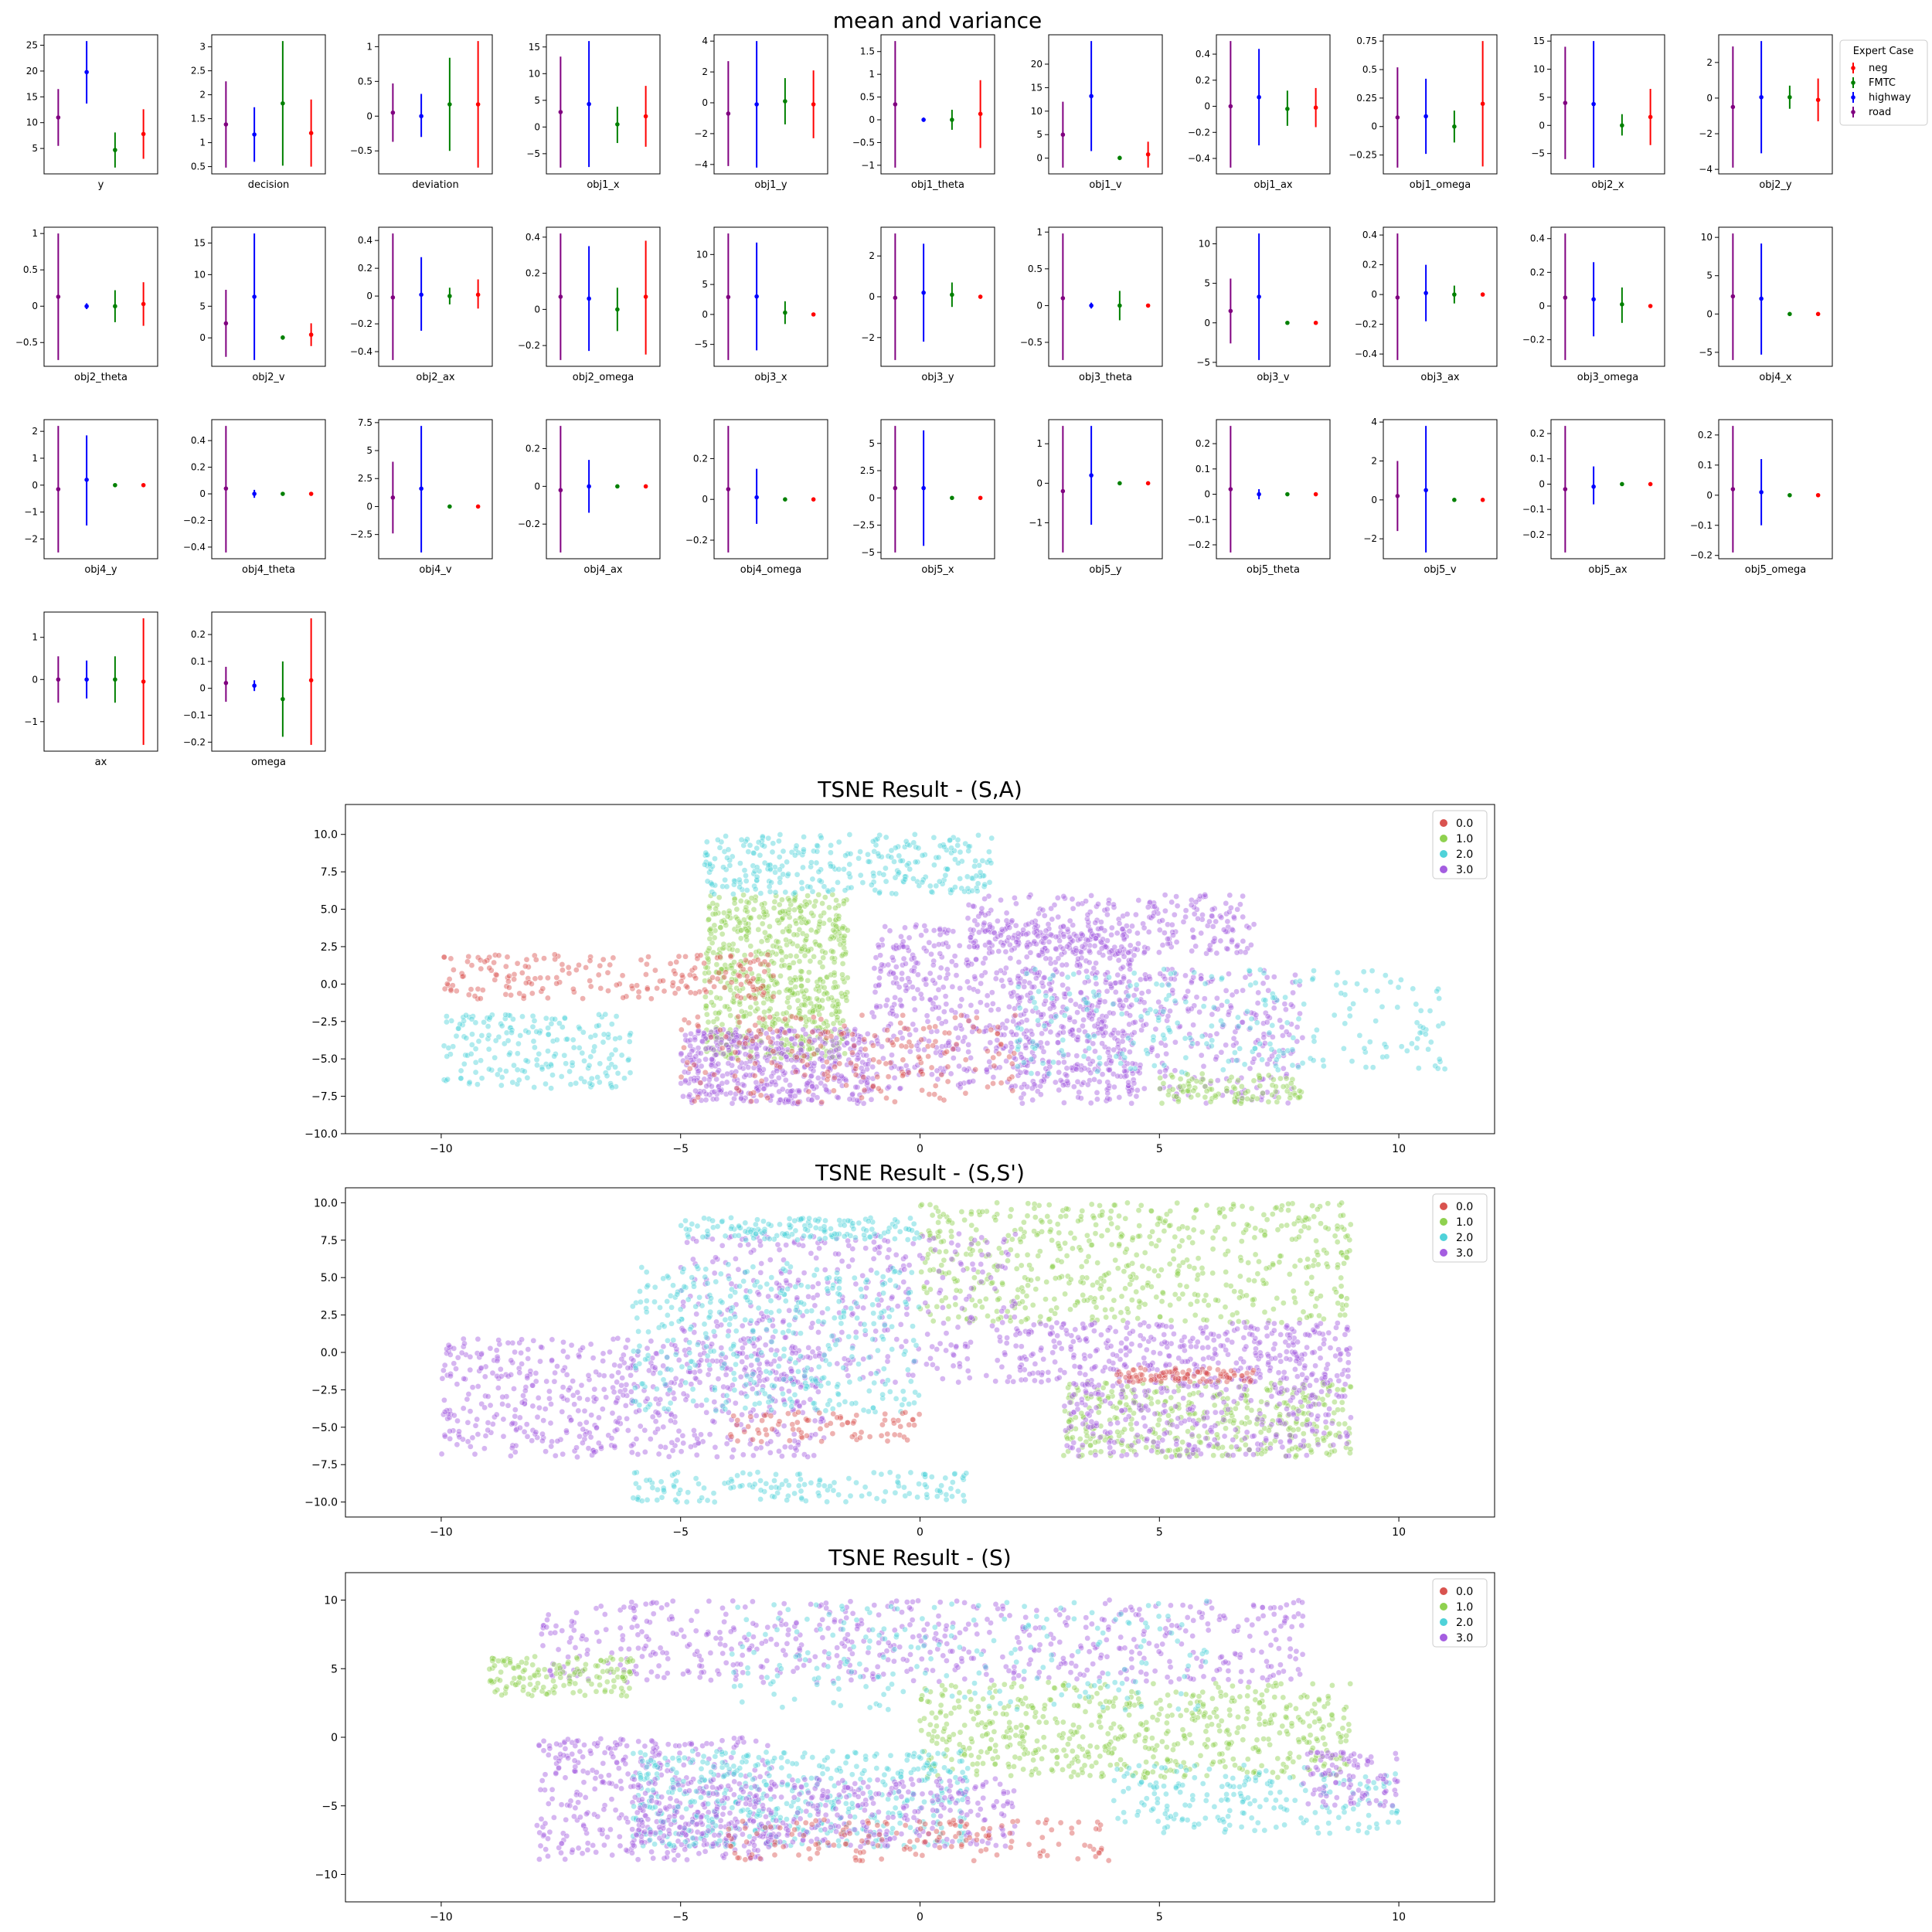 This screenshot has height=1932, width=1932. Describe the element at coordinates (361, 323) in the screenshot. I see `y-tick-label: −0.2` at that location.